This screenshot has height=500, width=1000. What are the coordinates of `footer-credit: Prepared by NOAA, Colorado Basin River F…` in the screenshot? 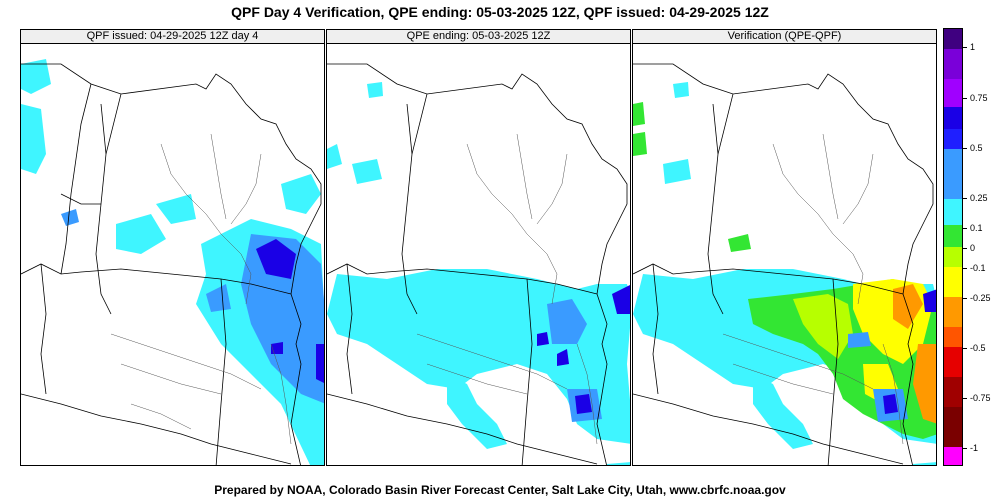 It's located at (500, 490).